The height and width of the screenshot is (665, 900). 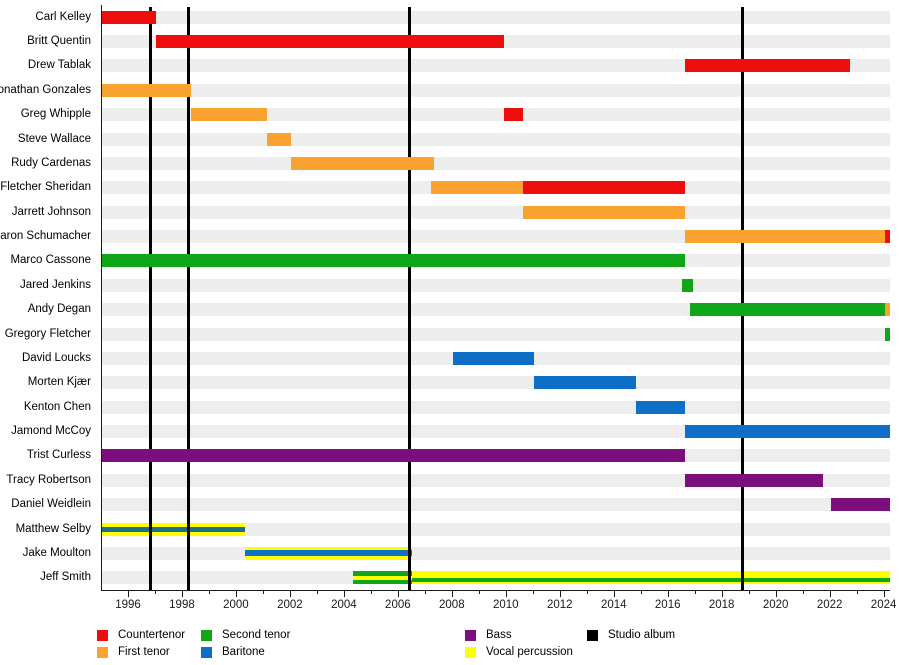 I want to click on member-label: Jared Jenkins, so click(x=55, y=284).